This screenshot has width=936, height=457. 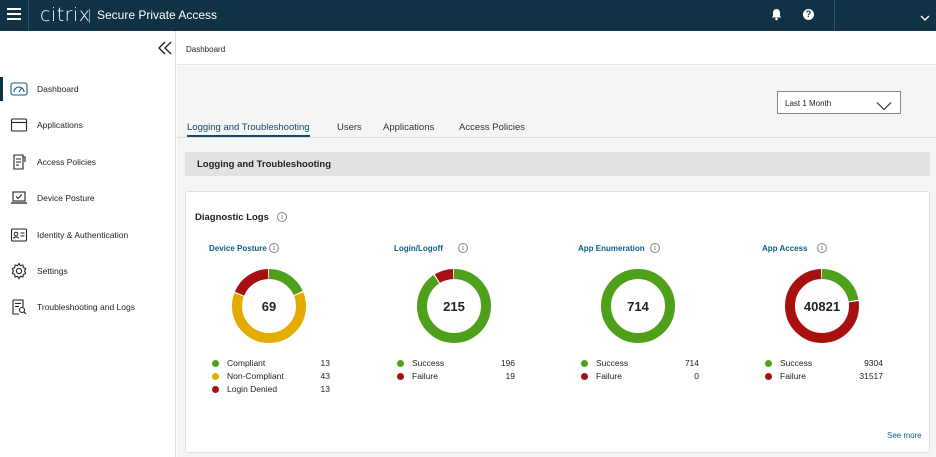 What do you see at coordinates (19, 235) in the screenshot?
I see `id-card-icon` at bounding box center [19, 235].